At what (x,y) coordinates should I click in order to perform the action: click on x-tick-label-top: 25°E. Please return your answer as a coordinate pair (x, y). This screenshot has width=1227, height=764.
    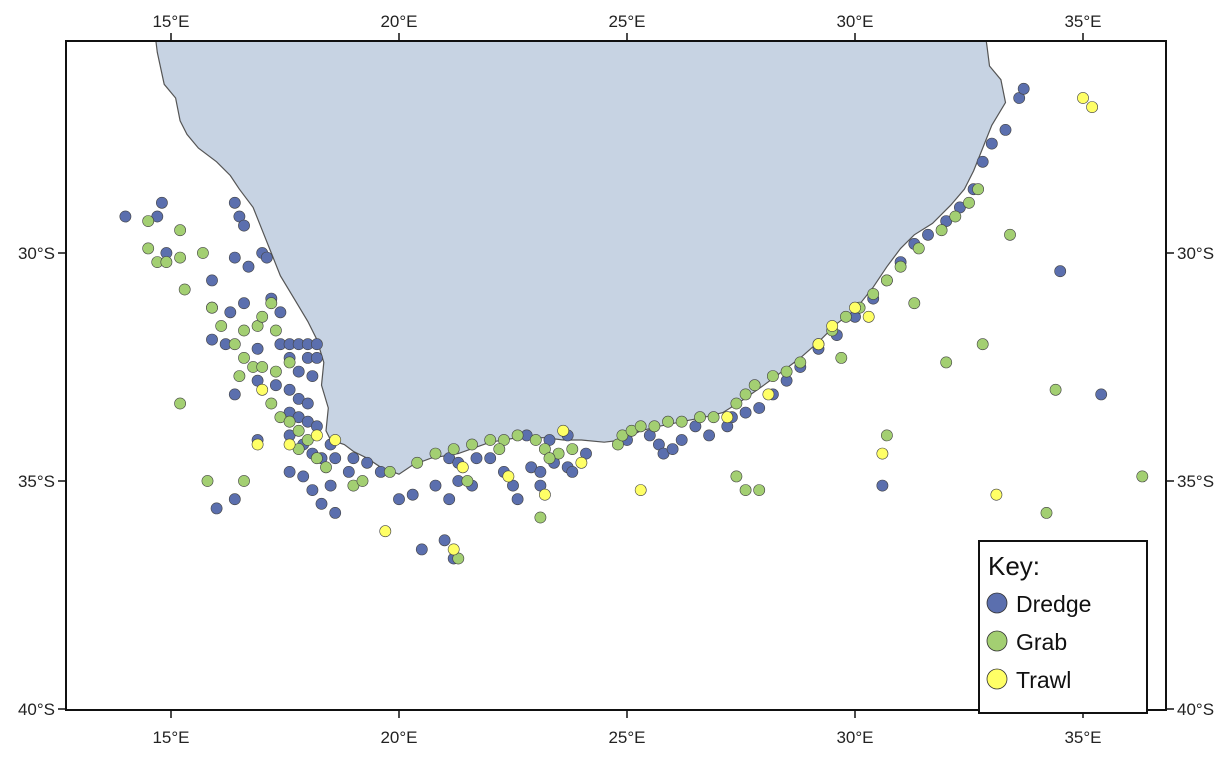
    Looking at the image, I should click on (626, 21).